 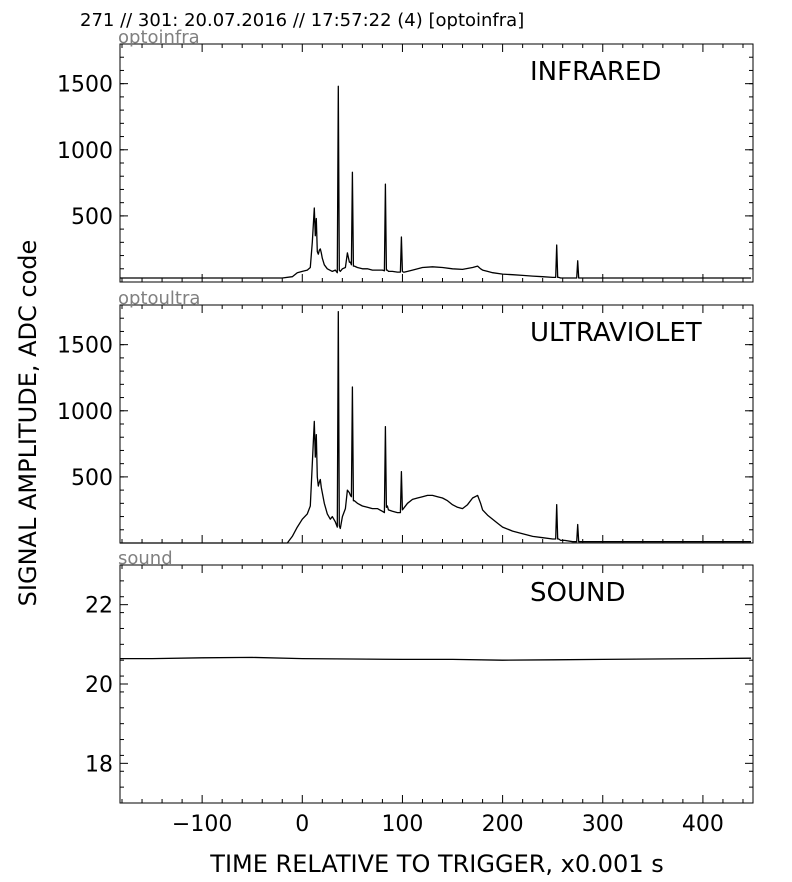 I want to click on y-axis-label: SIGNAL AMPLITUDE, ADC code, so click(x=28, y=423).